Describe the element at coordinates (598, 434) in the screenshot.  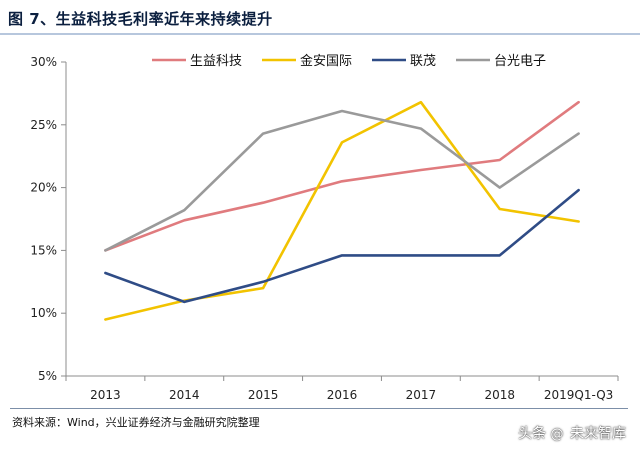
I see `watermark-handle: 未来智库` at that location.